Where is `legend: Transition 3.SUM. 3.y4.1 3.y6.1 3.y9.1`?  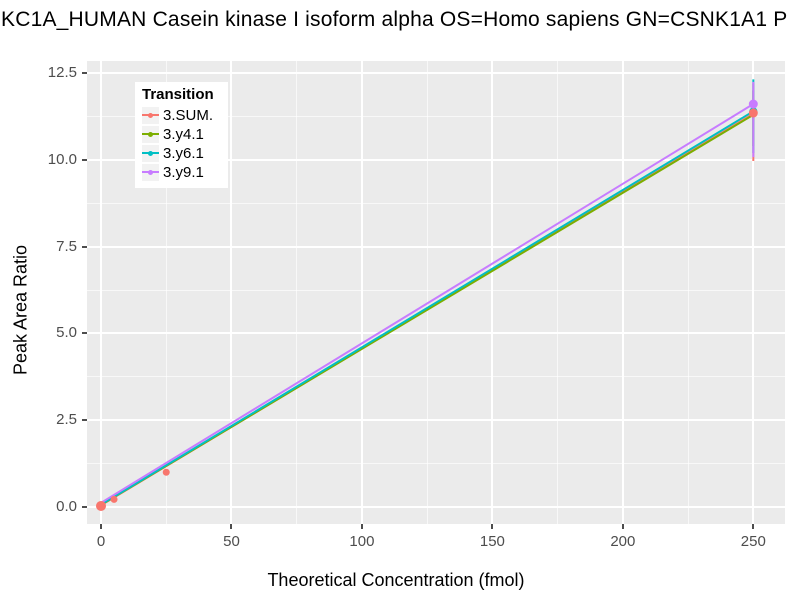 legend: Transition 3.SUM. 3.y4.1 3.y6.1 3.y9.1 is located at coordinates (181, 135).